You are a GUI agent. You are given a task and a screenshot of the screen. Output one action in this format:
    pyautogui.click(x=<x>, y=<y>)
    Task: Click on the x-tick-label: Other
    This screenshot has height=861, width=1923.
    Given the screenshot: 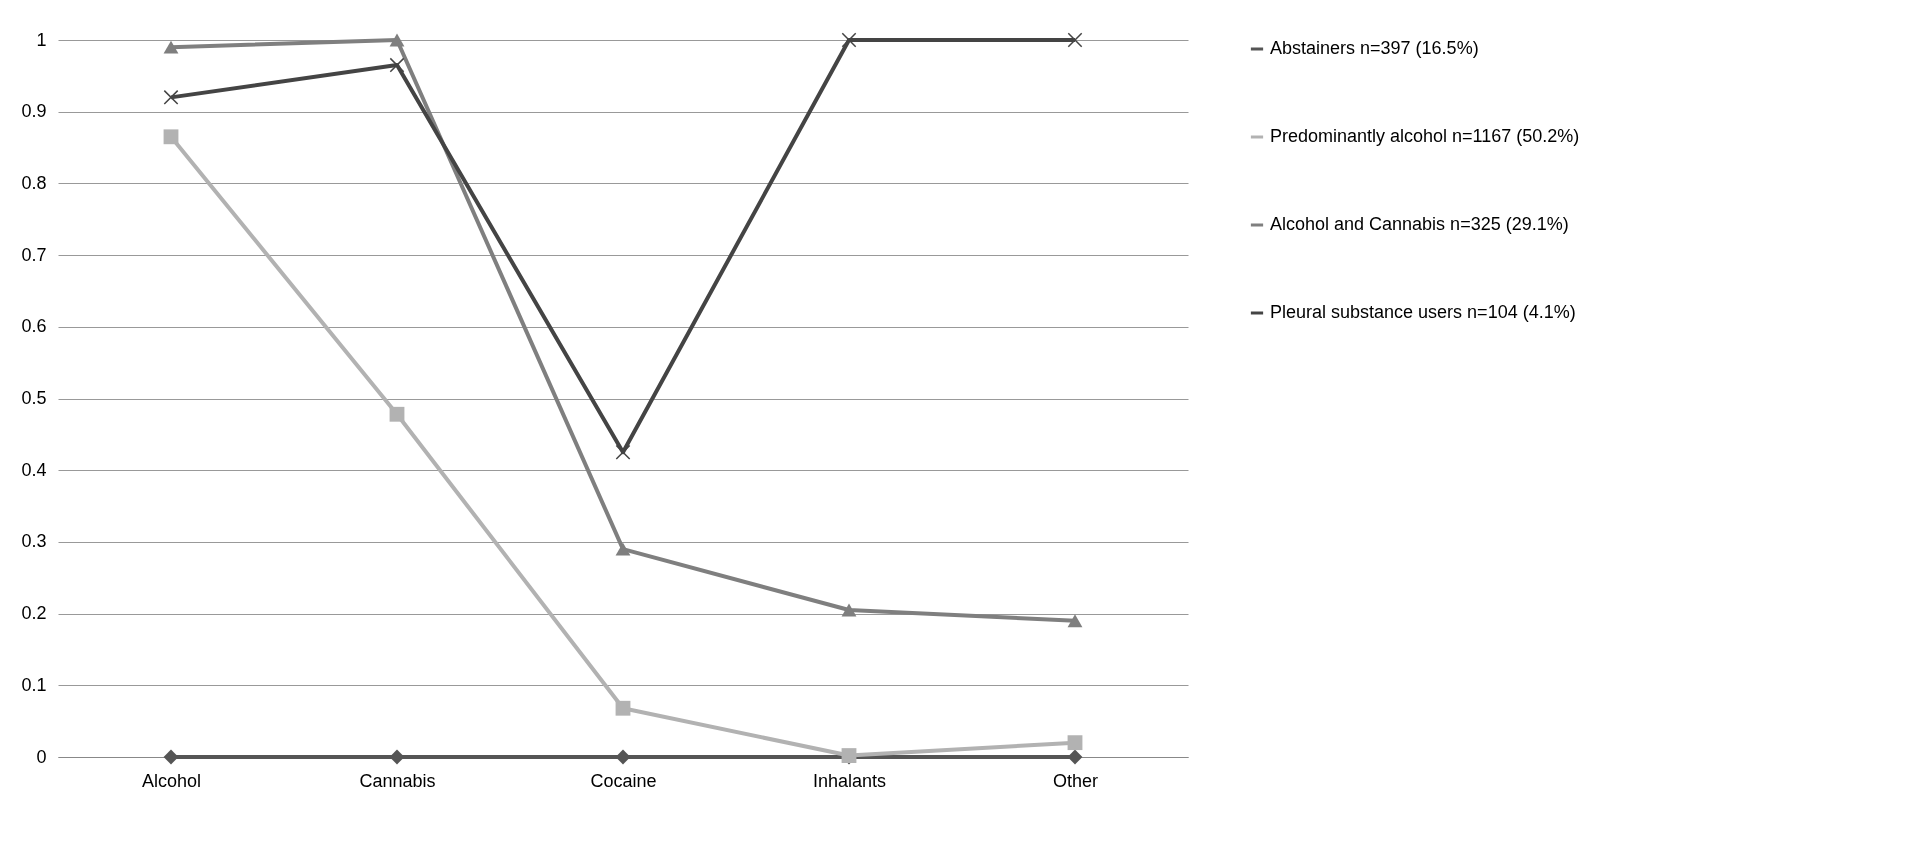 What is the action you would take?
    pyautogui.click(x=1075, y=780)
    